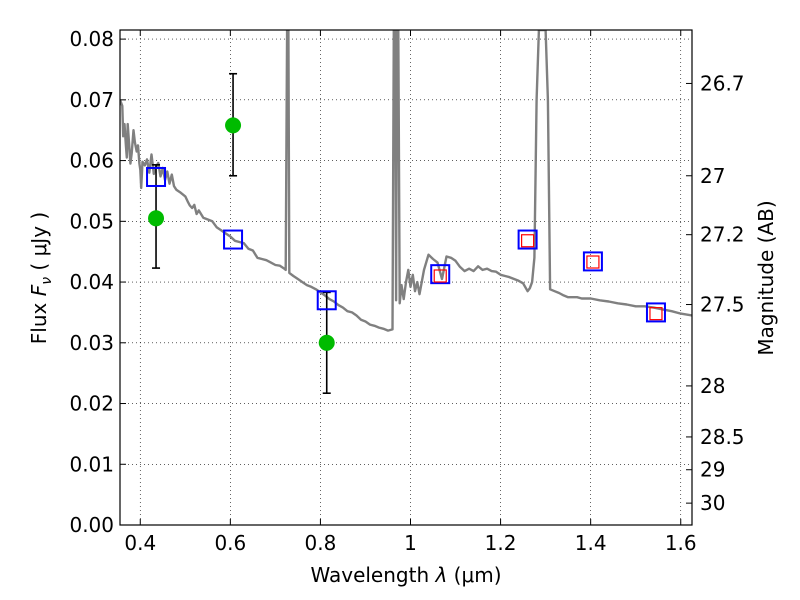  Describe the element at coordinates (712, 470) in the screenshot. I see `y2-tick-label: 29` at that location.